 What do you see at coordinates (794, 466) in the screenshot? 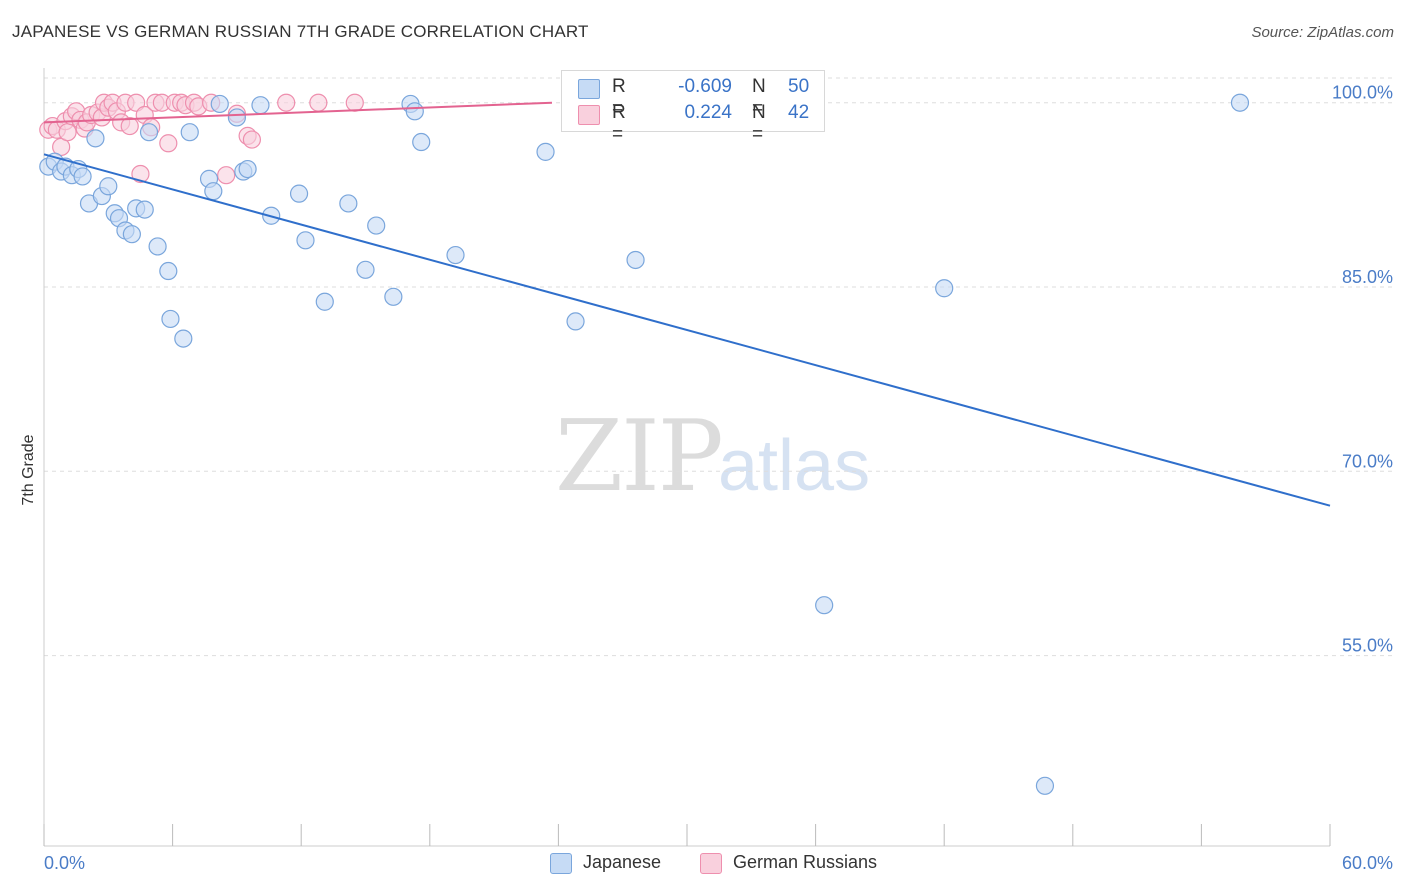
I see `watermark-atlas: atlas` at bounding box center [794, 466].